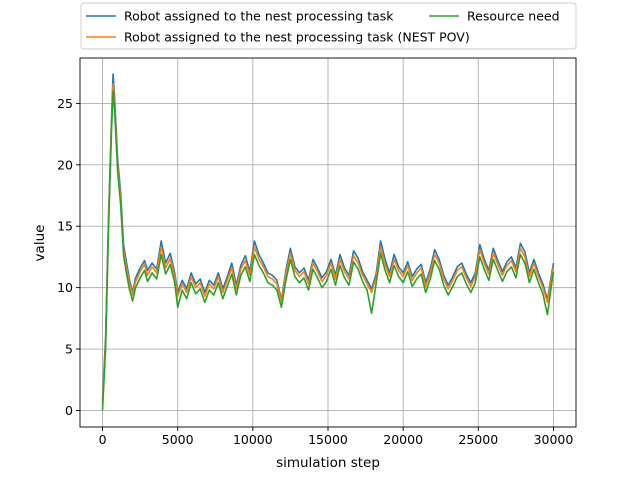 This screenshot has width=640, height=480. What do you see at coordinates (103, 439) in the screenshot?
I see `x-tick-label: 0` at bounding box center [103, 439].